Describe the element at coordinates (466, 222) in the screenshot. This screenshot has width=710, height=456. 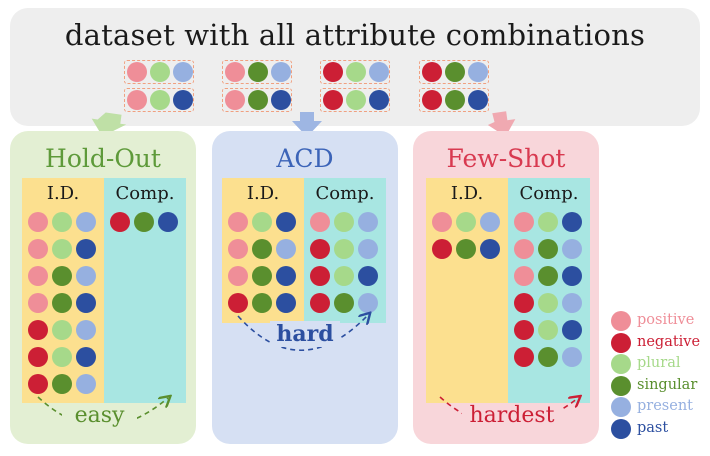
I see `fewshot-id-dot-plural` at that location.